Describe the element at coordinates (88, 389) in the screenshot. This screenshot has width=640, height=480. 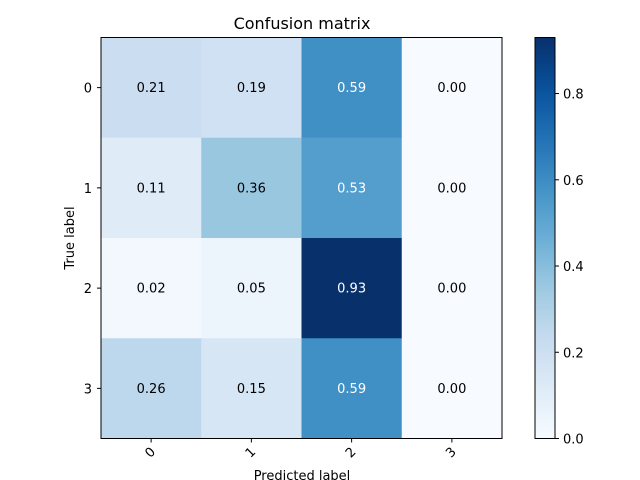
I see `y-tick-label: 3` at that location.